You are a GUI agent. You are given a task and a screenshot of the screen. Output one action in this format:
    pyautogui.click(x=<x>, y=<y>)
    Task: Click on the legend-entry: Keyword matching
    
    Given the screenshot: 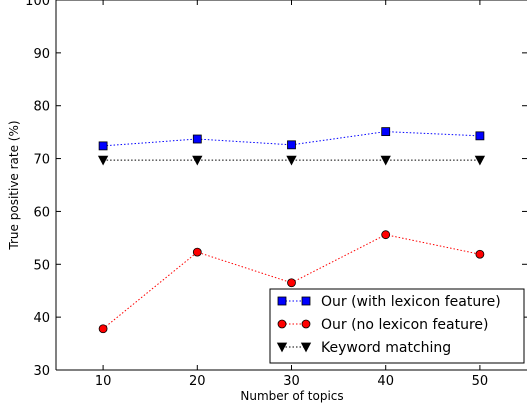 What is the action you would take?
    pyautogui.click(x=363, y=348)
    